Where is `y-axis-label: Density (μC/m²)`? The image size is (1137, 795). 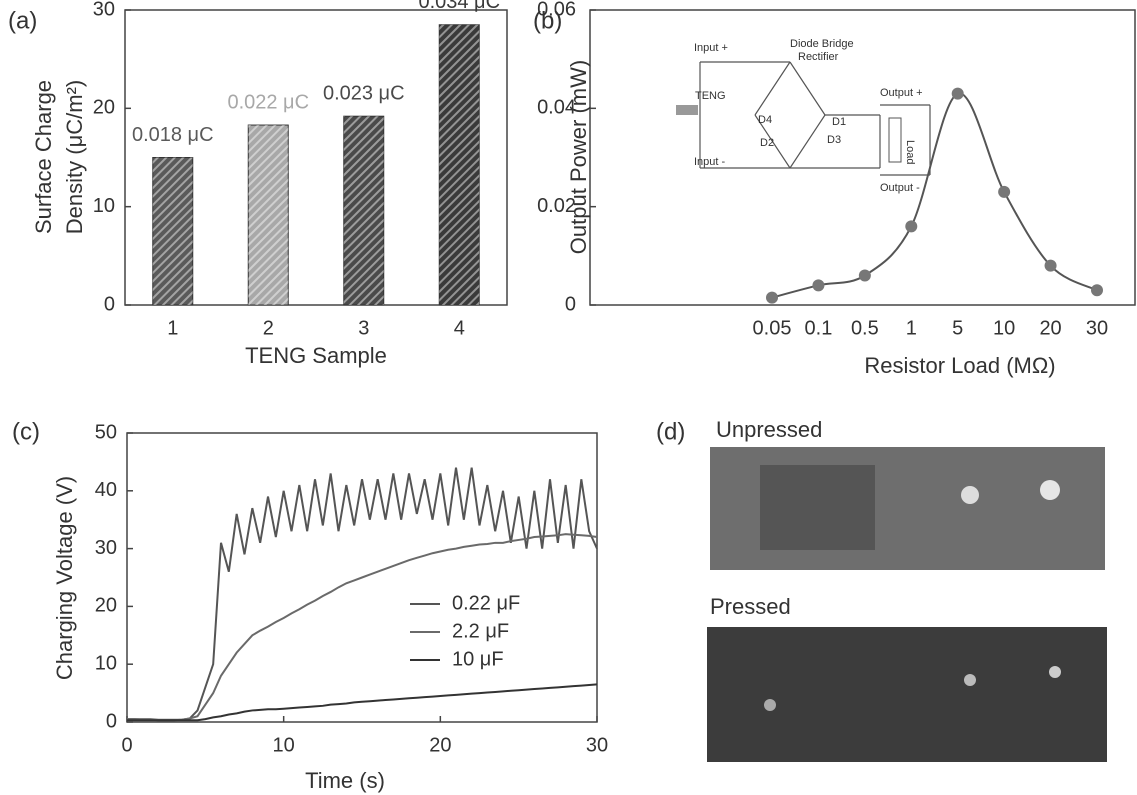 y-axis-label: Density (μC/m²) is located at coordinates (74, 157).